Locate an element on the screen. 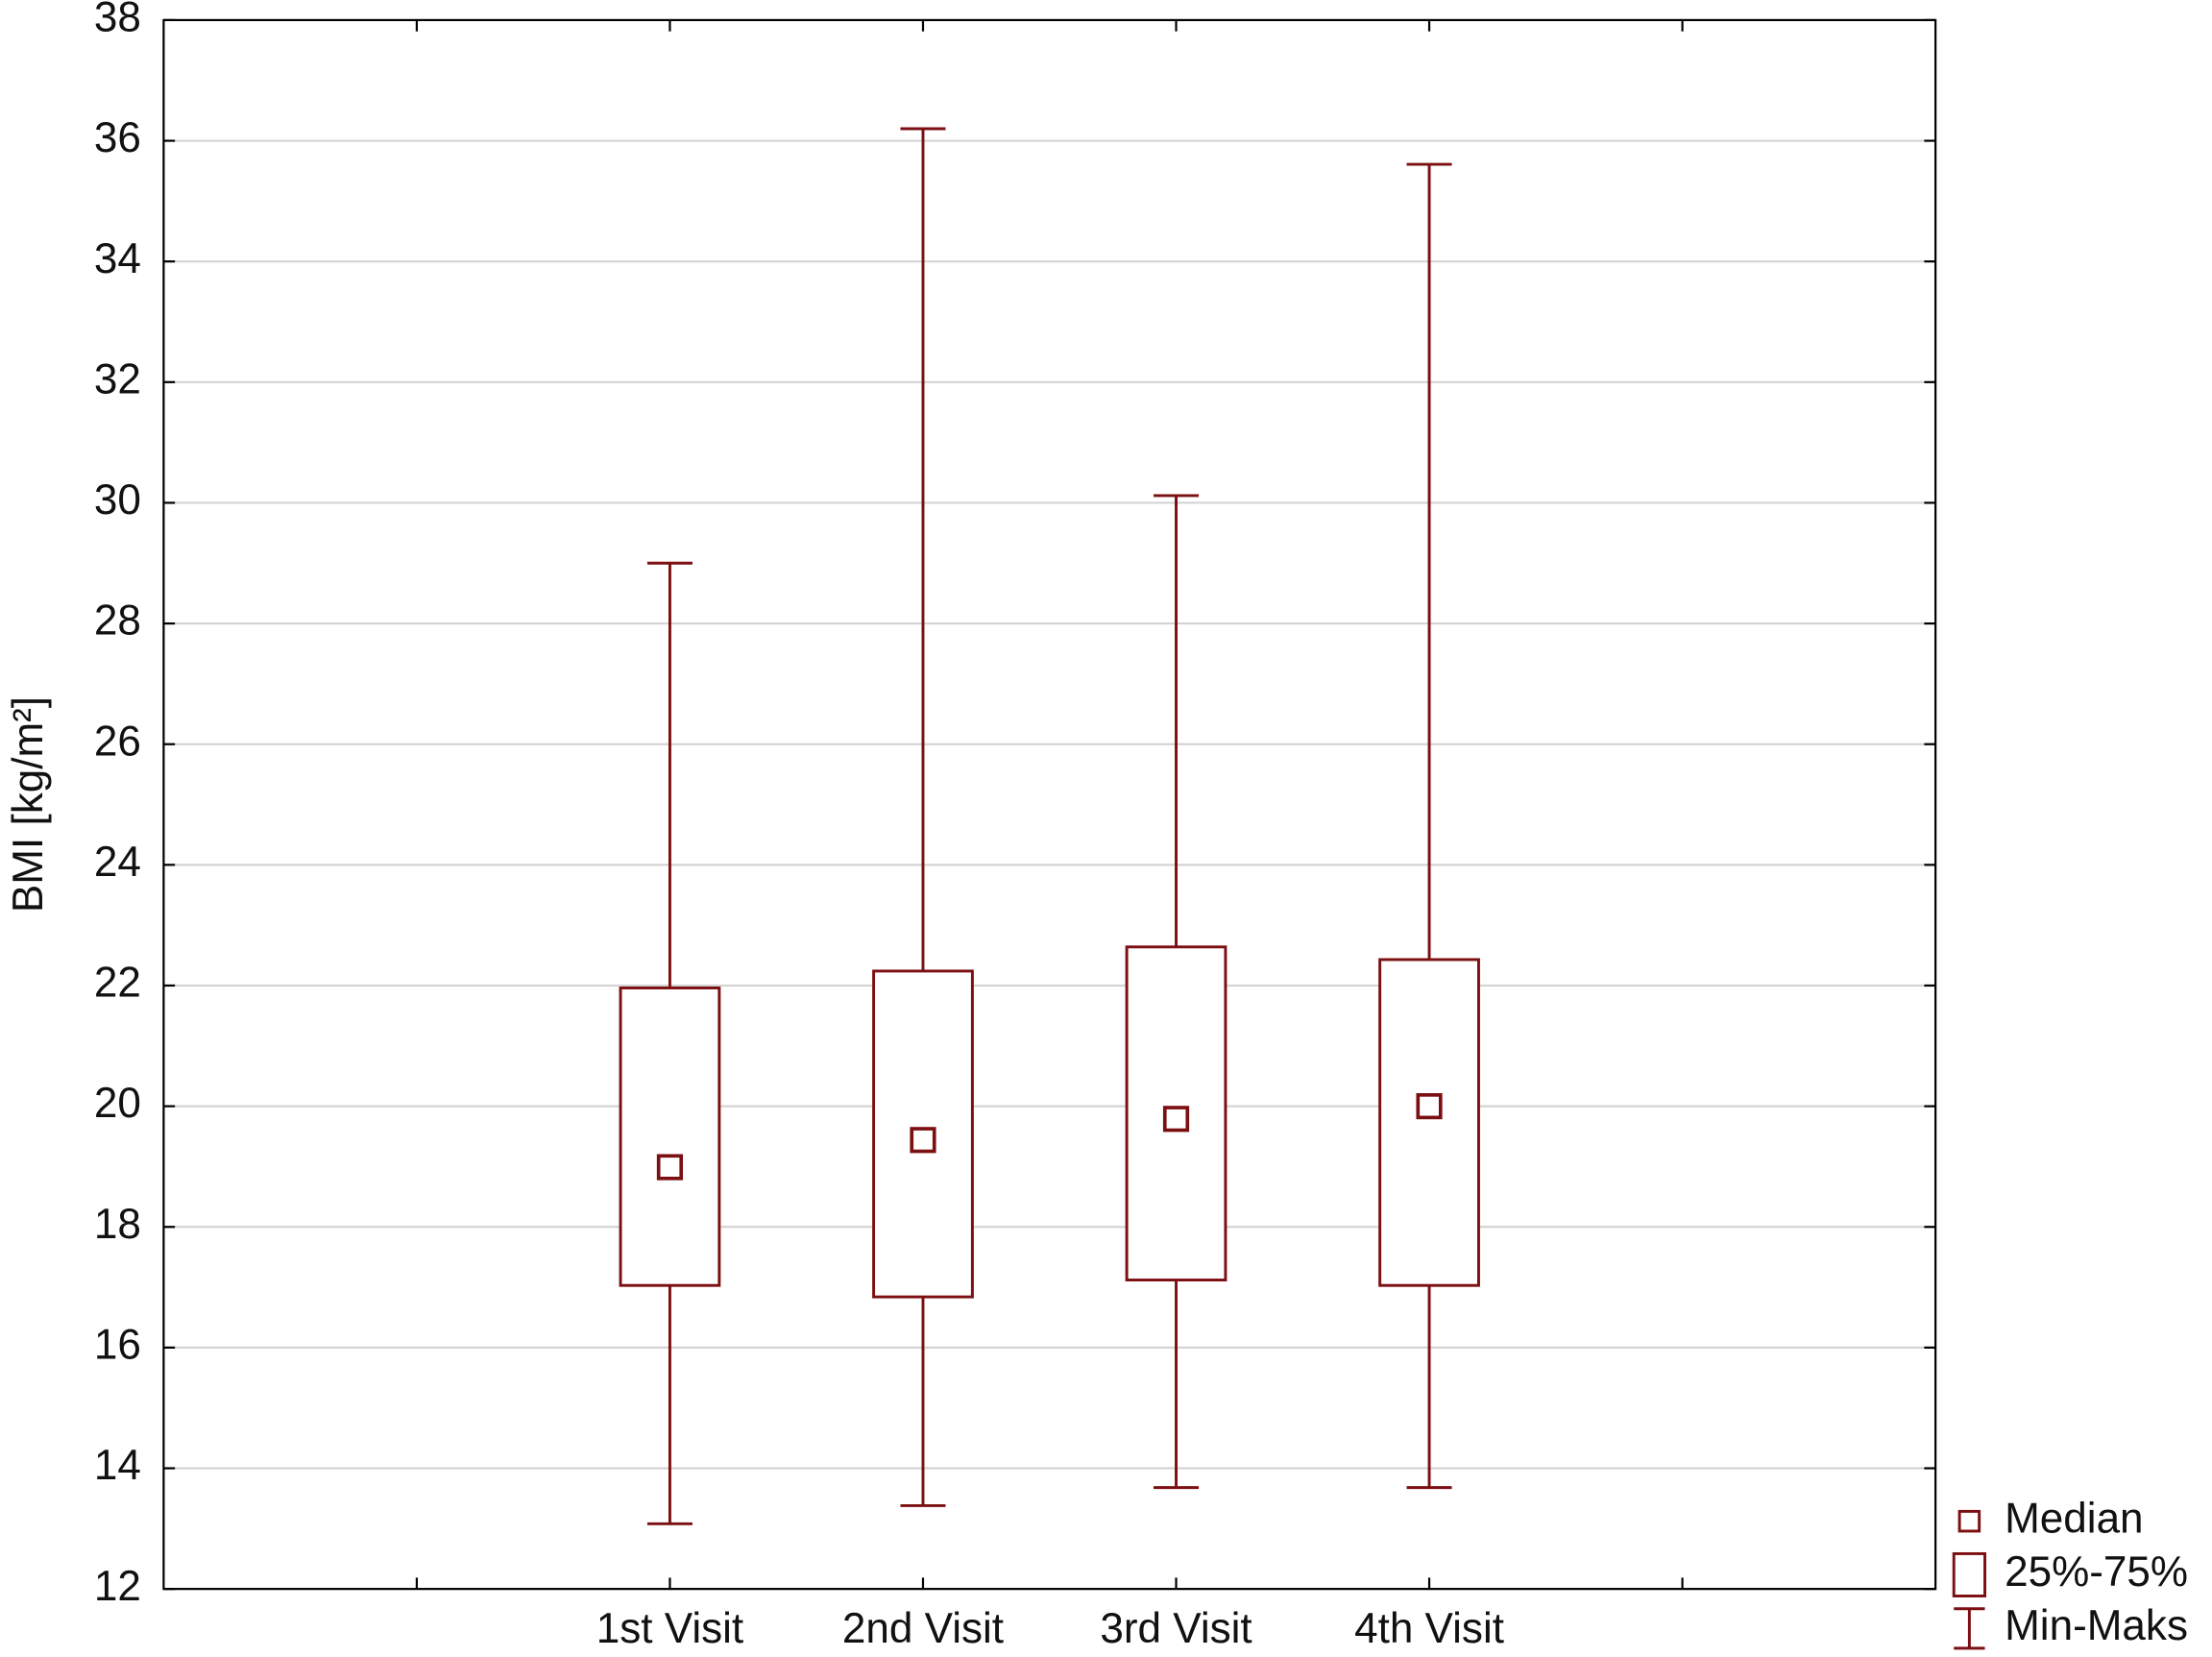  legend-label: 25%-75% is located at coordinates (2096, 1572).